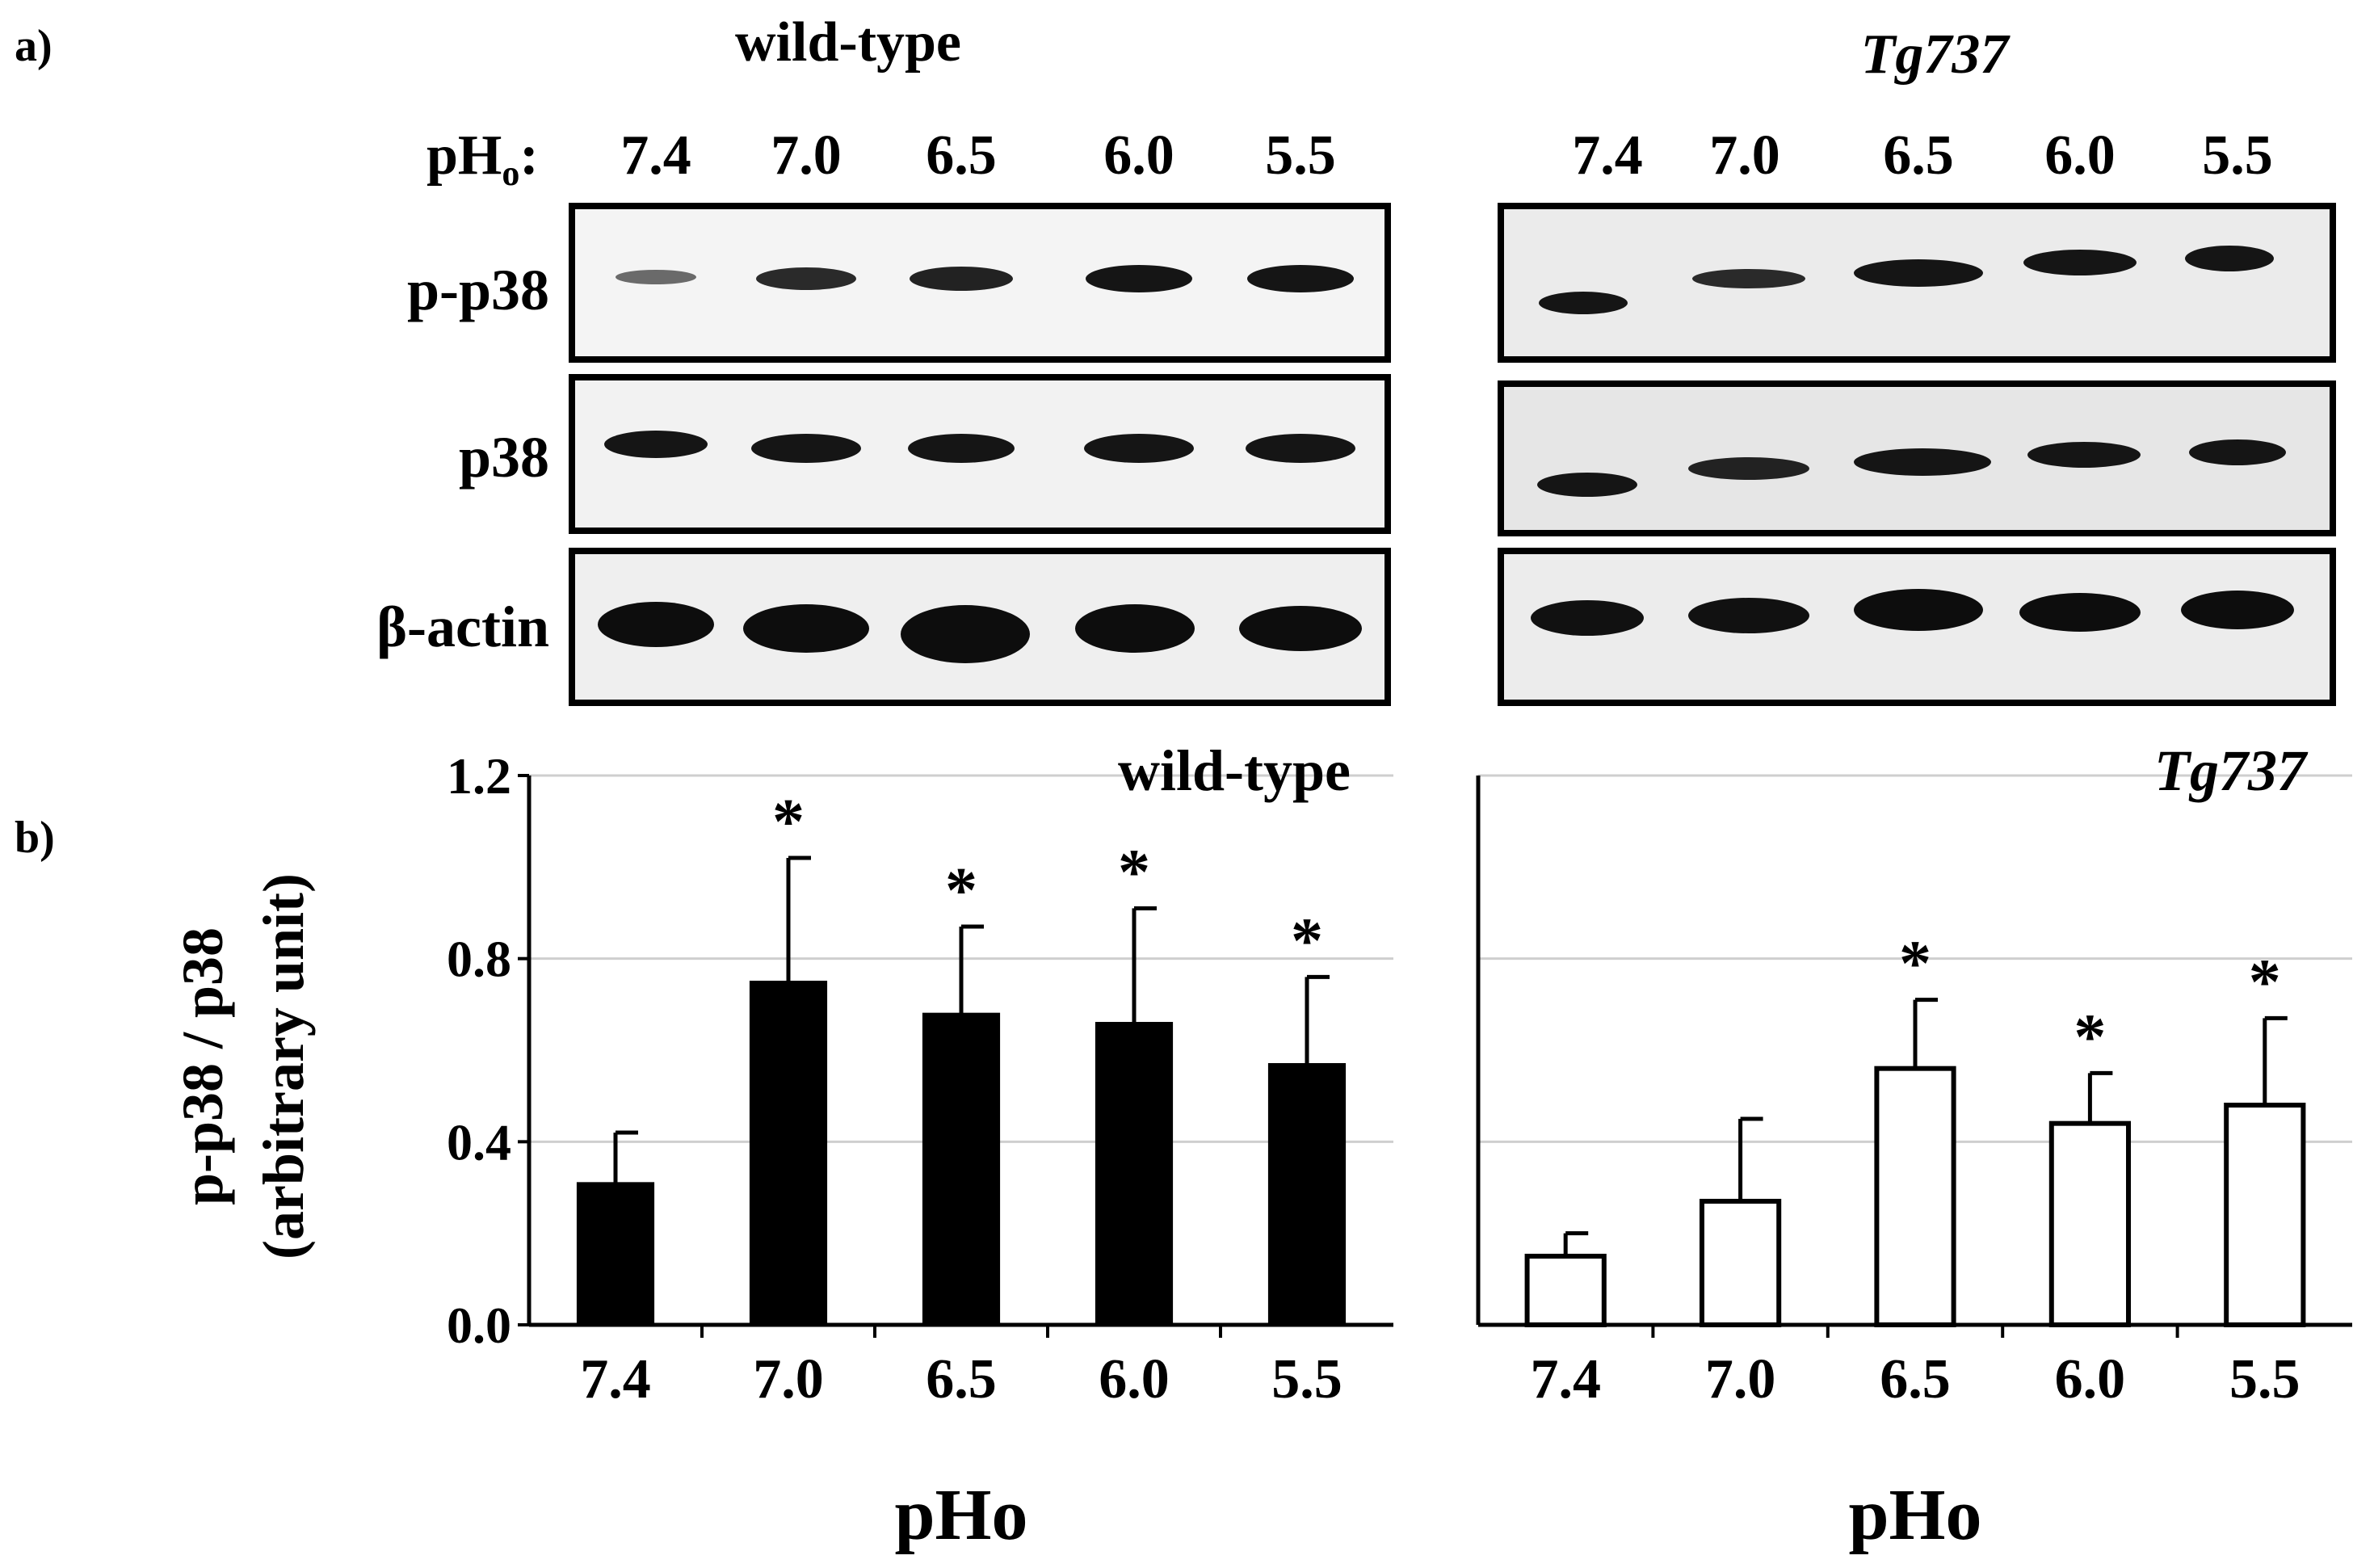 The width and height of the screenshot is (2374, 1568). I want to click on blot-tg737, so click(1917, 455).